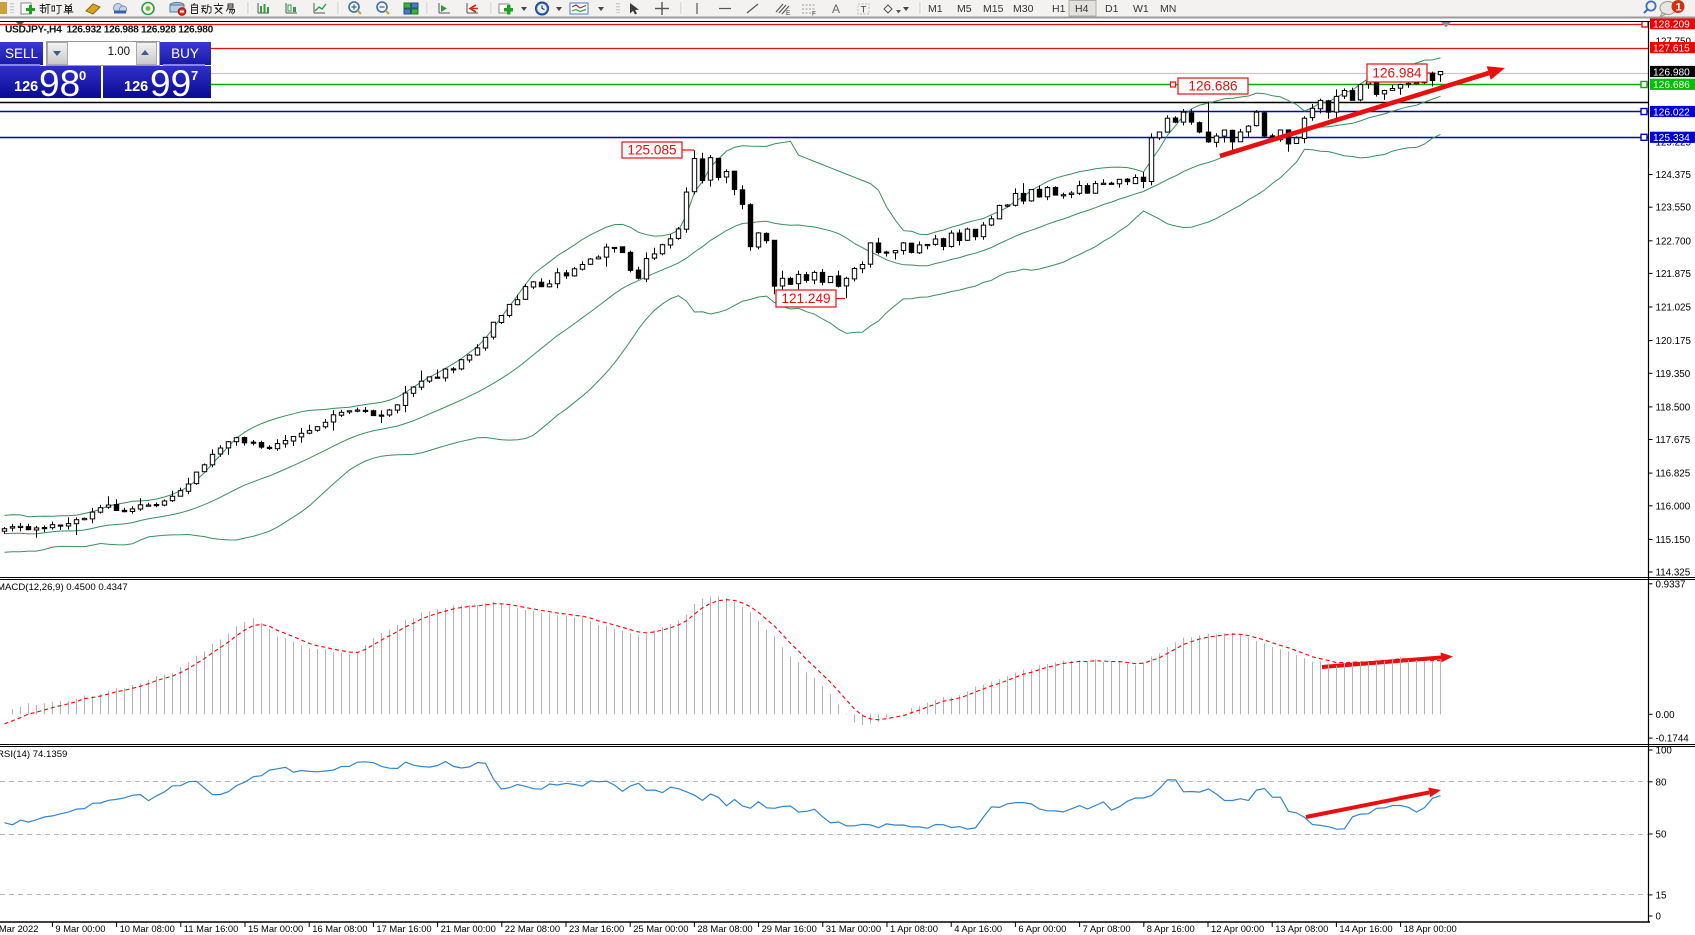 This screenshot has width=1695, height=935. I want to click on svg-text: 1, so click(1679, 8).